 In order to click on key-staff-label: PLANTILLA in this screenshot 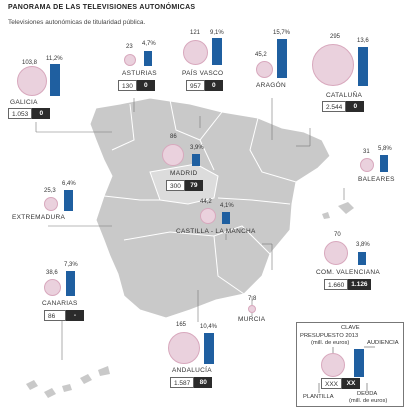, I will do `click(318, 397)`.